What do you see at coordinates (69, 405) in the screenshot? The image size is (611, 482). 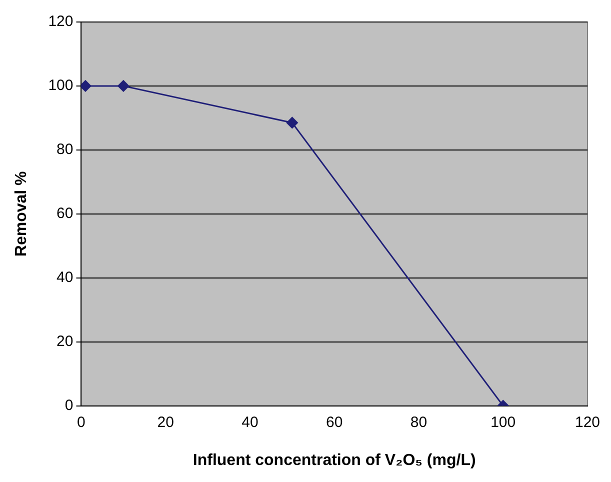 I see `y-tick-label: 0` at bounding box center [69, 405].